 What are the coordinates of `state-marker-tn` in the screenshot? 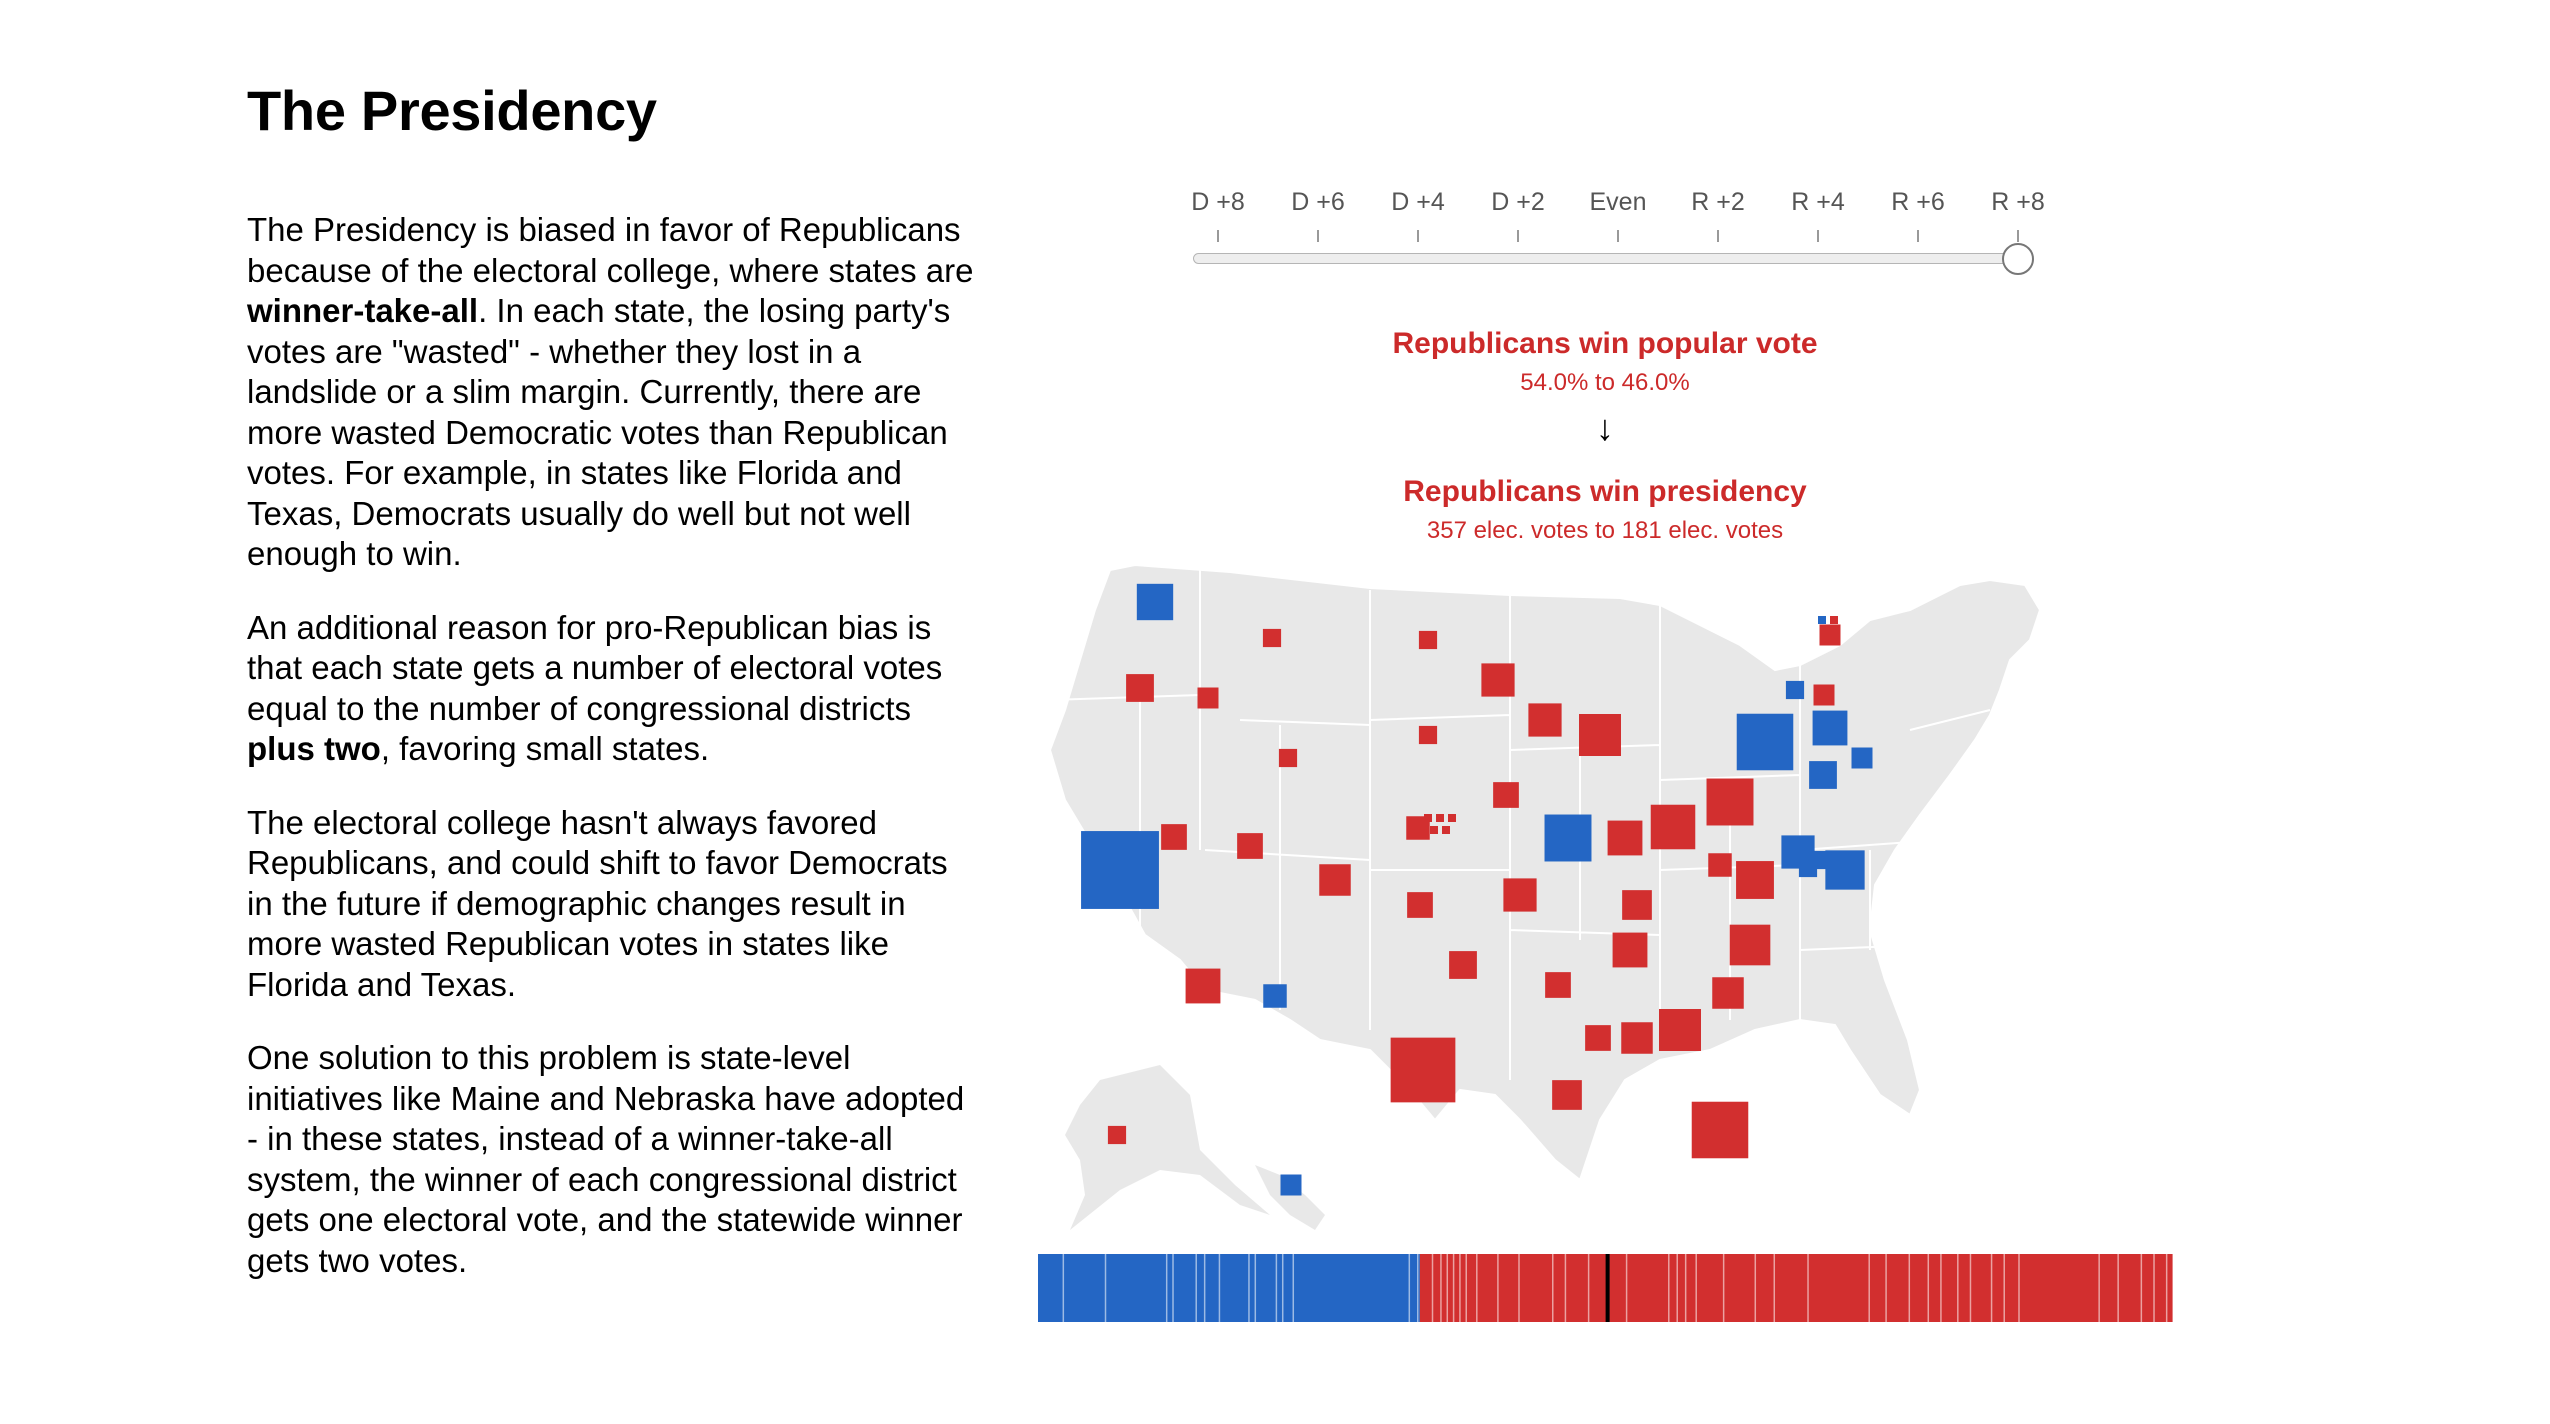 It's located at (1630, 950).